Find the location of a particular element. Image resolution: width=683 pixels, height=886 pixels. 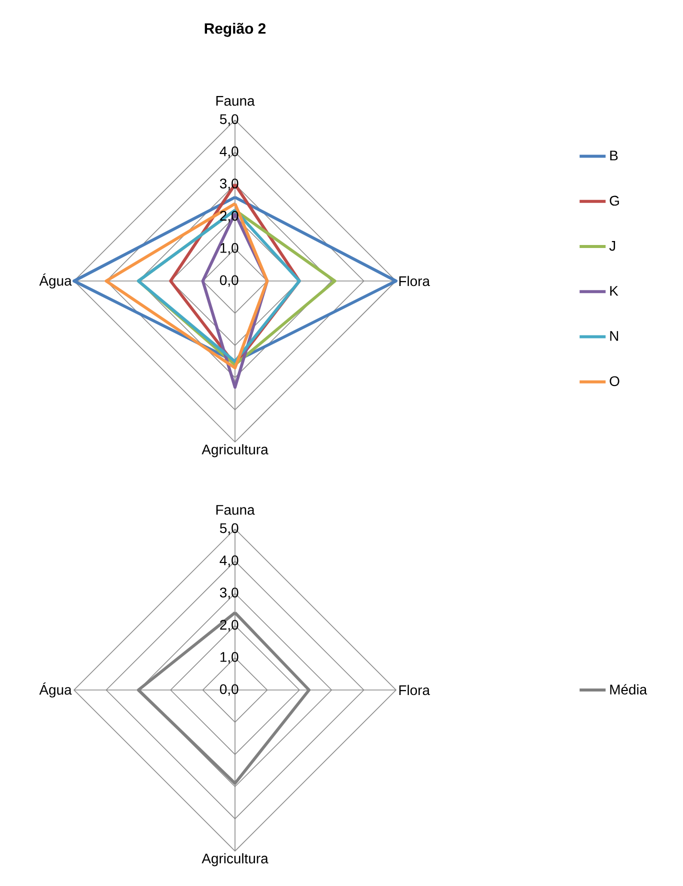

legend-label: G is located at coordinates (614, 201).